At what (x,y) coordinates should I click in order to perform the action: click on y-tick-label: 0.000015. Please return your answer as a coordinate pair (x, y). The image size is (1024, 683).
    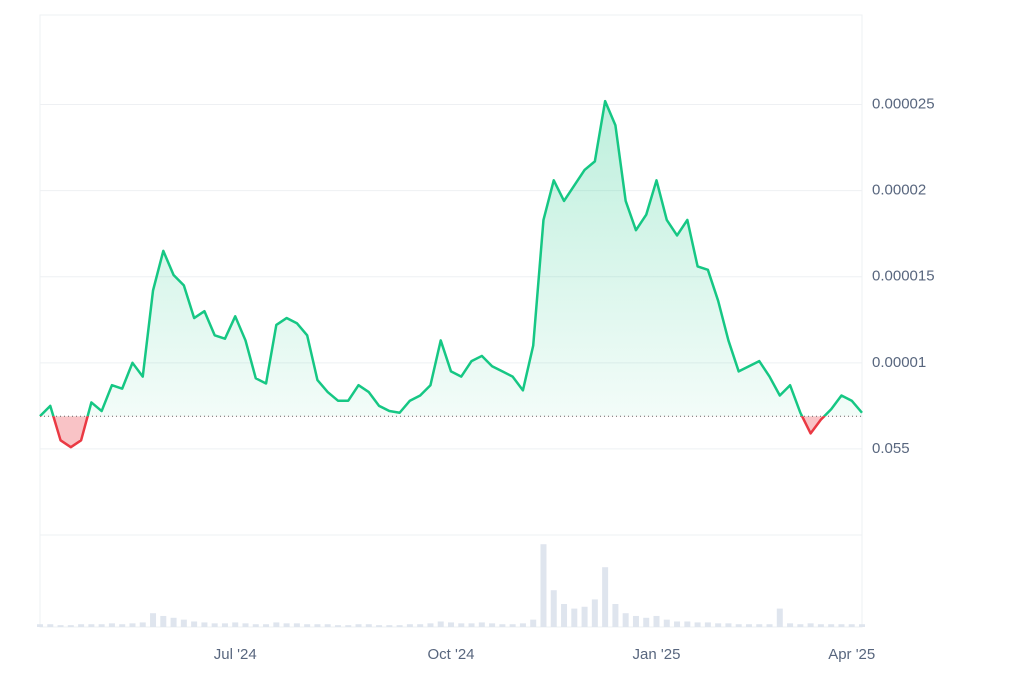
    Looking at the image, I should click on (903, 276).